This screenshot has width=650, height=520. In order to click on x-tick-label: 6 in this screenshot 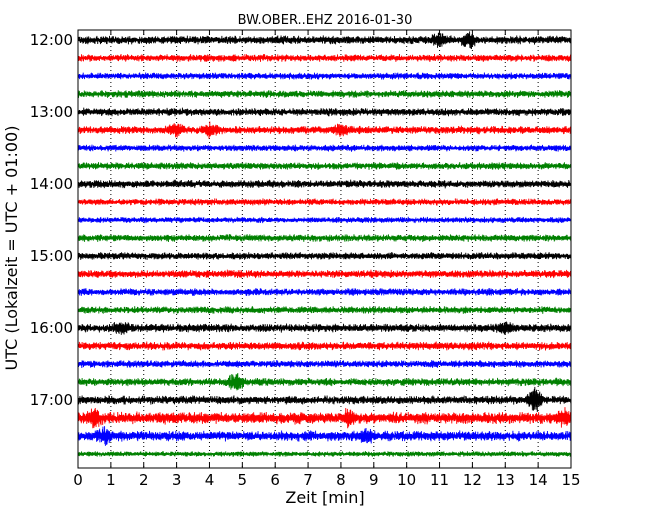, I will do `click(275, 480)`.